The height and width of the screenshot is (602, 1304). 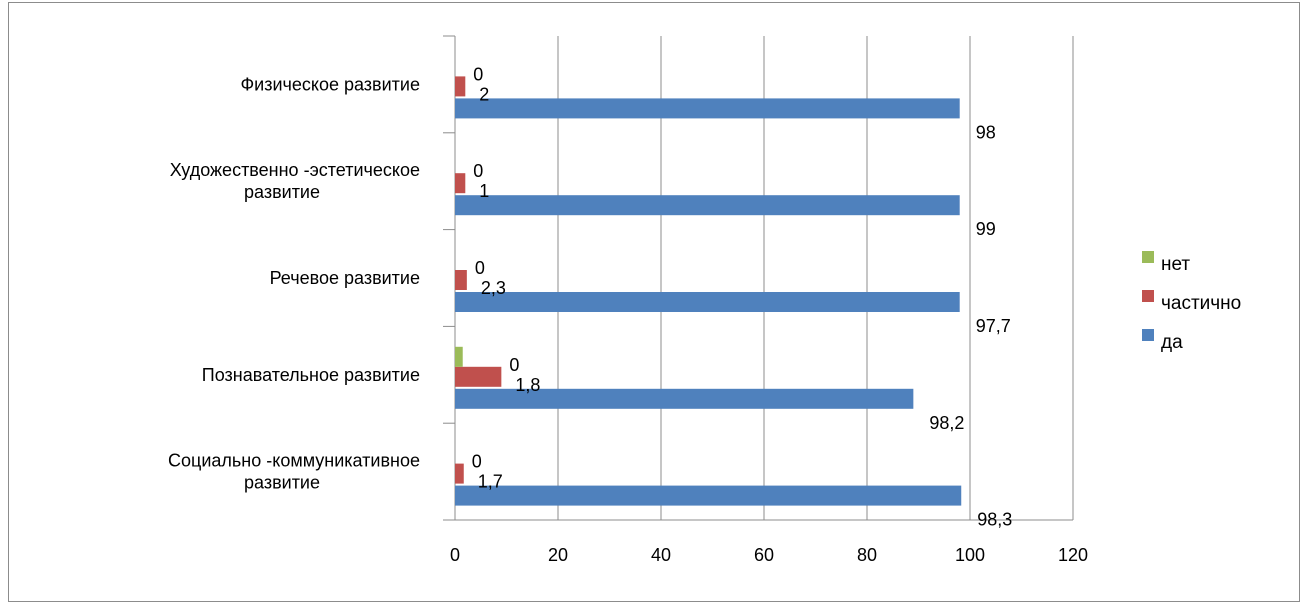 What do you see at coordinates (484, 94) in the screenshot?
I see `data-label-chastichno: 2` at bounding box center [484, 94].